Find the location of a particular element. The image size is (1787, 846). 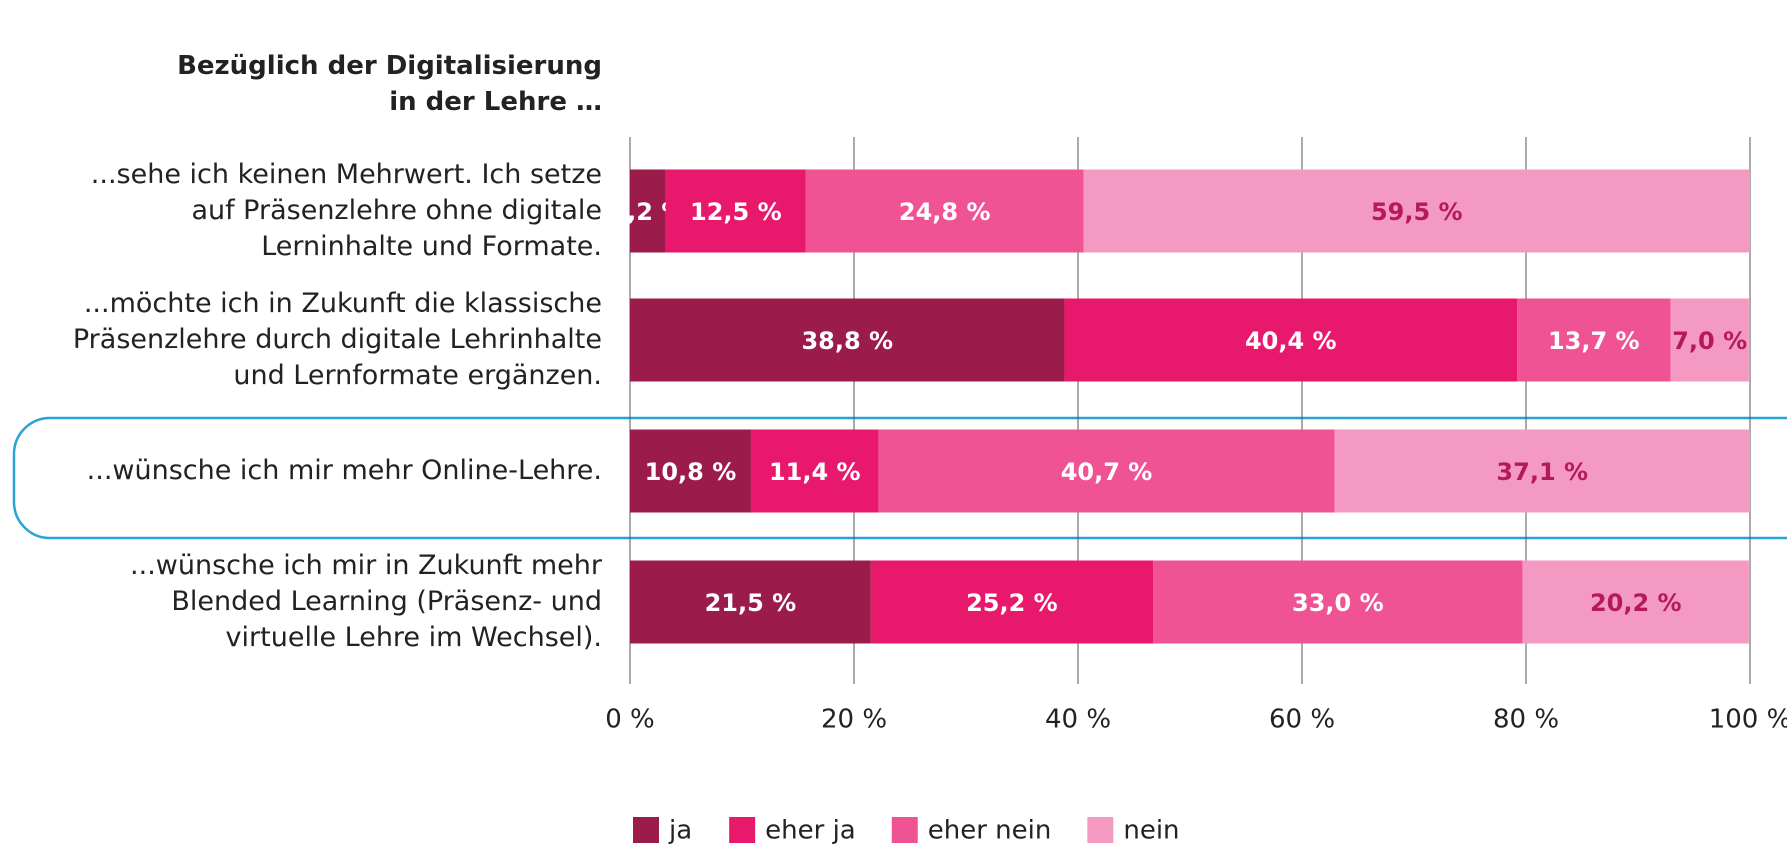

x-tick-label: 20 % is located at coordinates (854, 720).